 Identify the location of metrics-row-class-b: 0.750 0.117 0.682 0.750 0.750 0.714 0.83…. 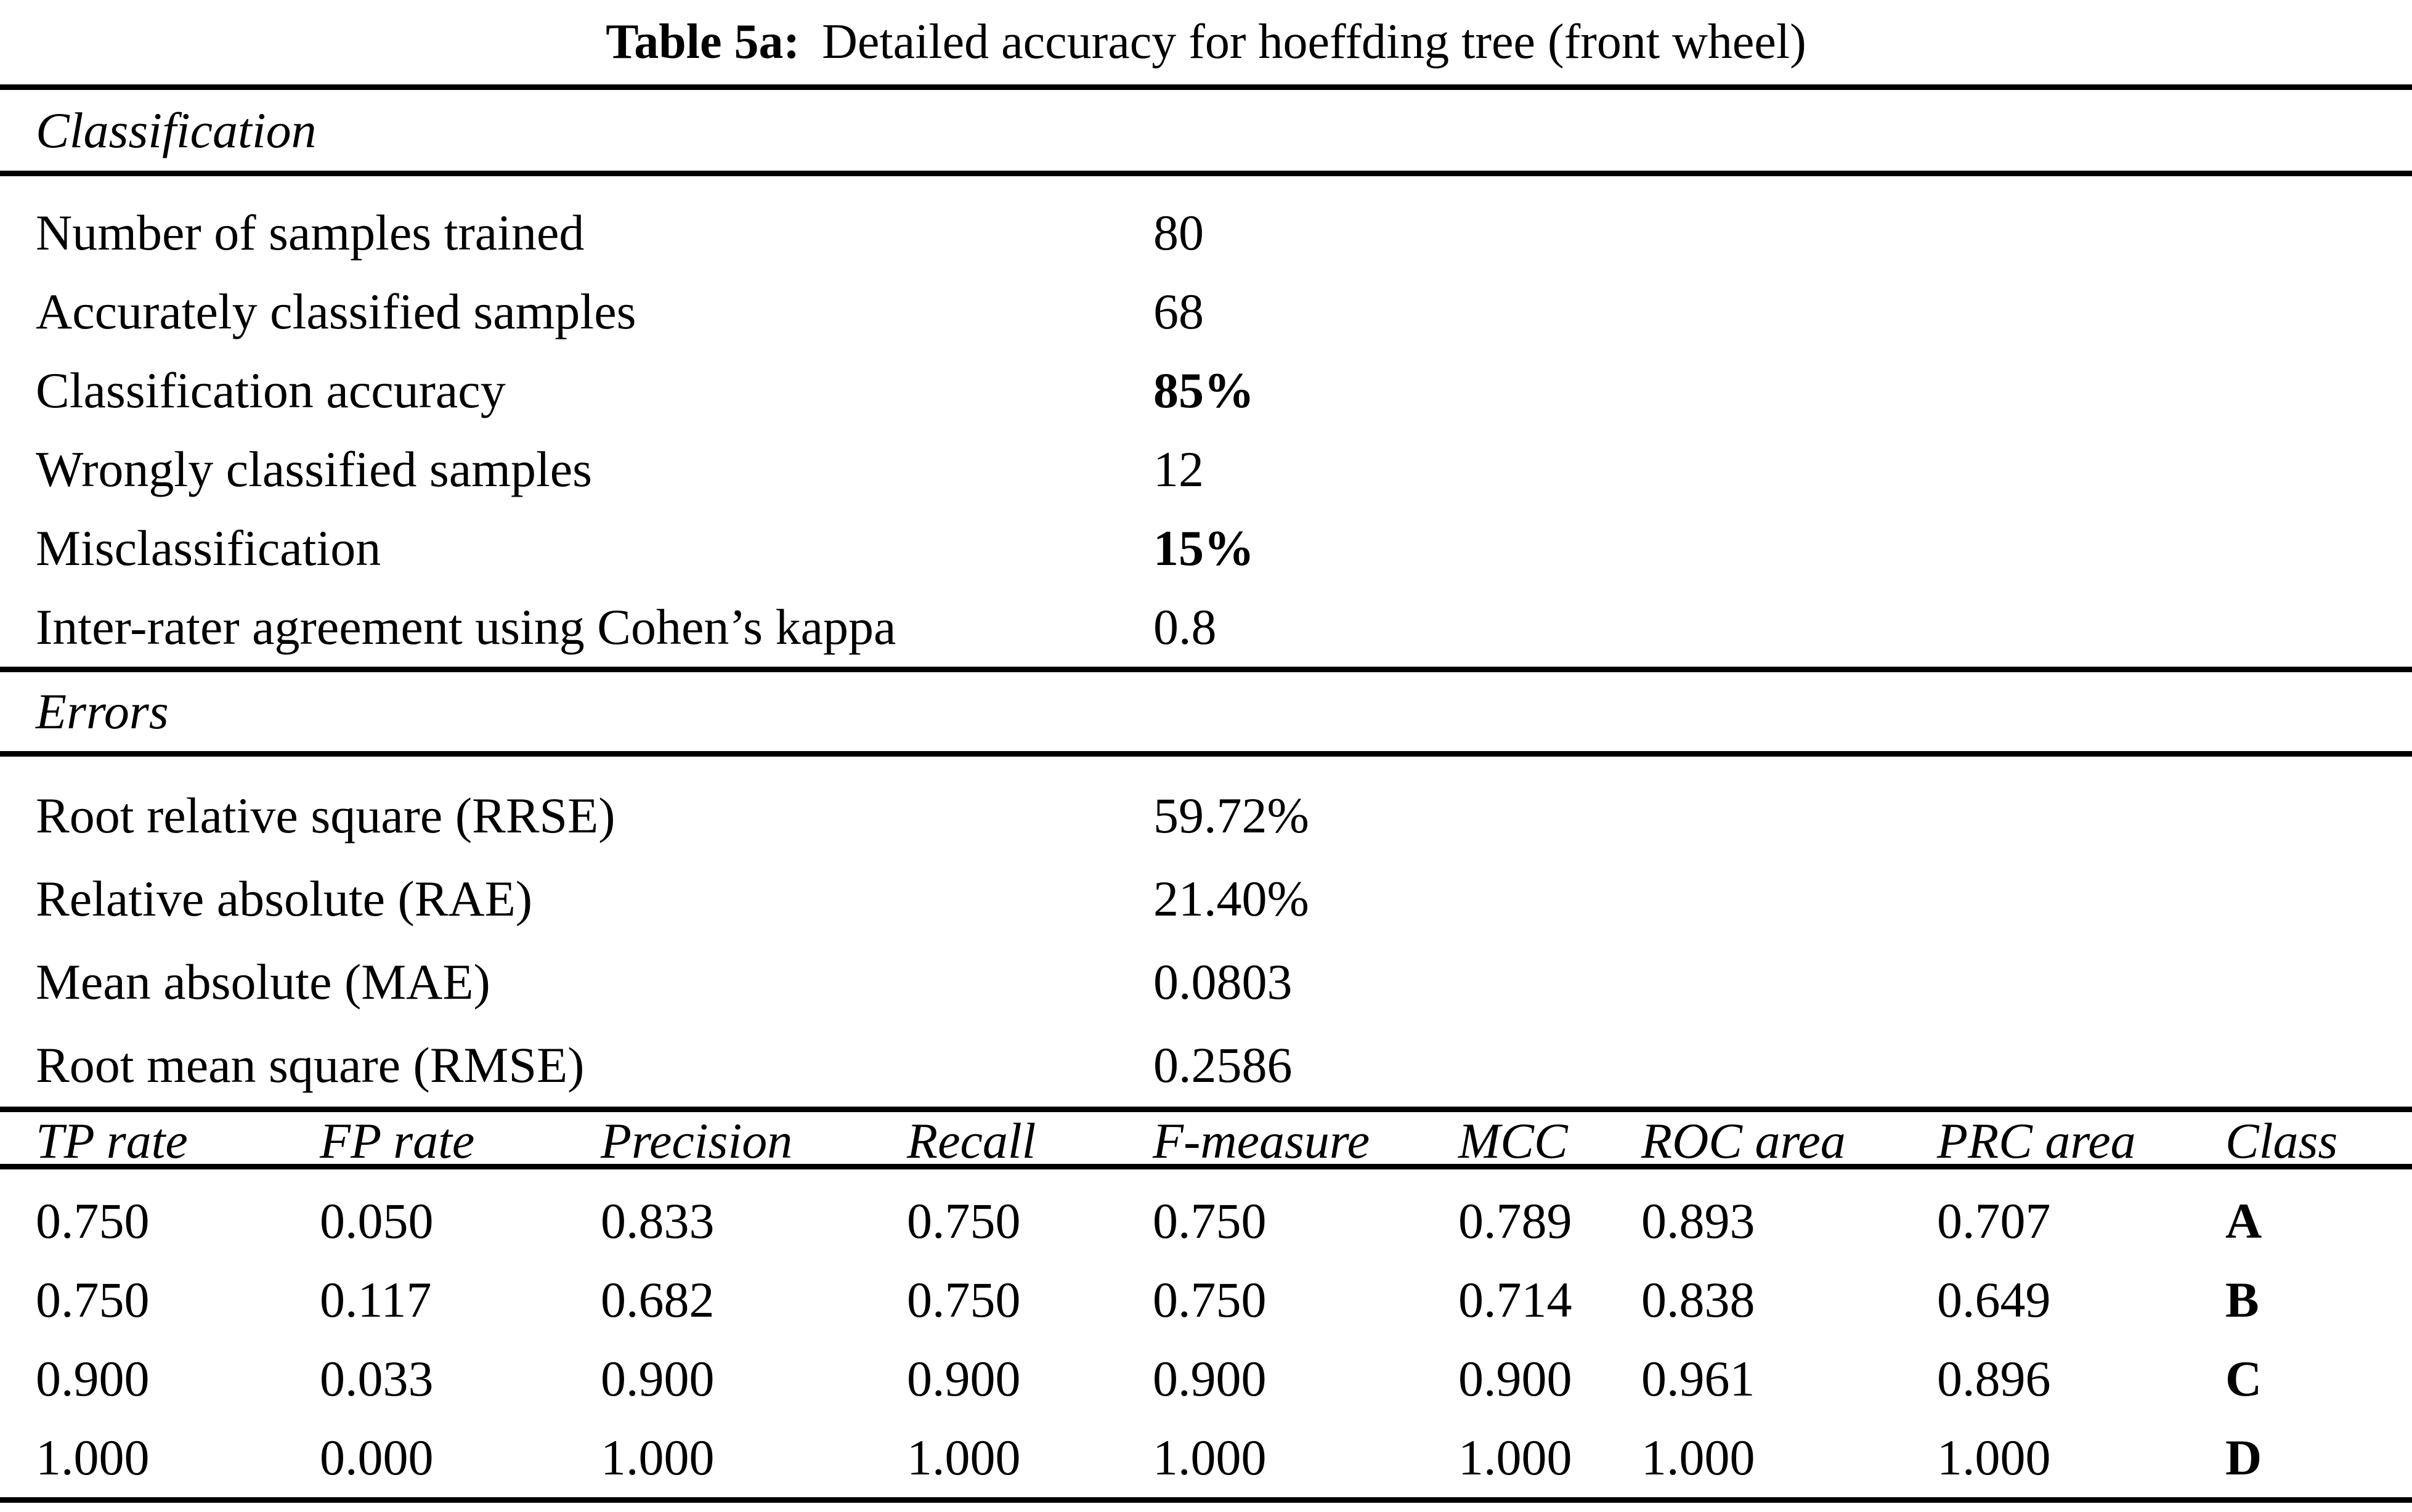
(1206, 1300).